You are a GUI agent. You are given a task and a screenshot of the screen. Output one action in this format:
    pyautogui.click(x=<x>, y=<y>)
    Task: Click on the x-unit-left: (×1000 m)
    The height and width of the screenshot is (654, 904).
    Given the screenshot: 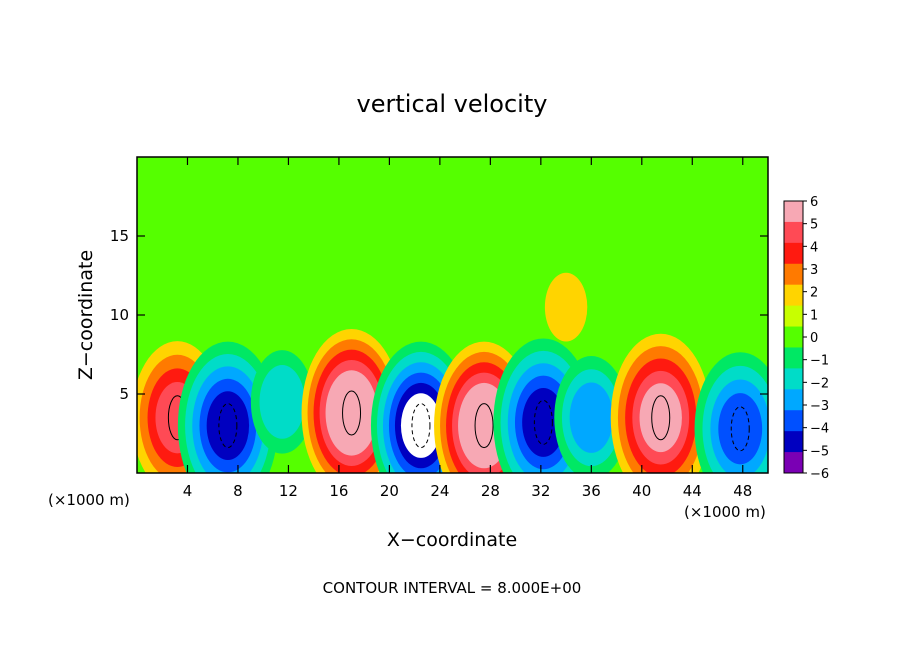 What is the action you would take?
    pyautogui.click(x=89, y=500)
    